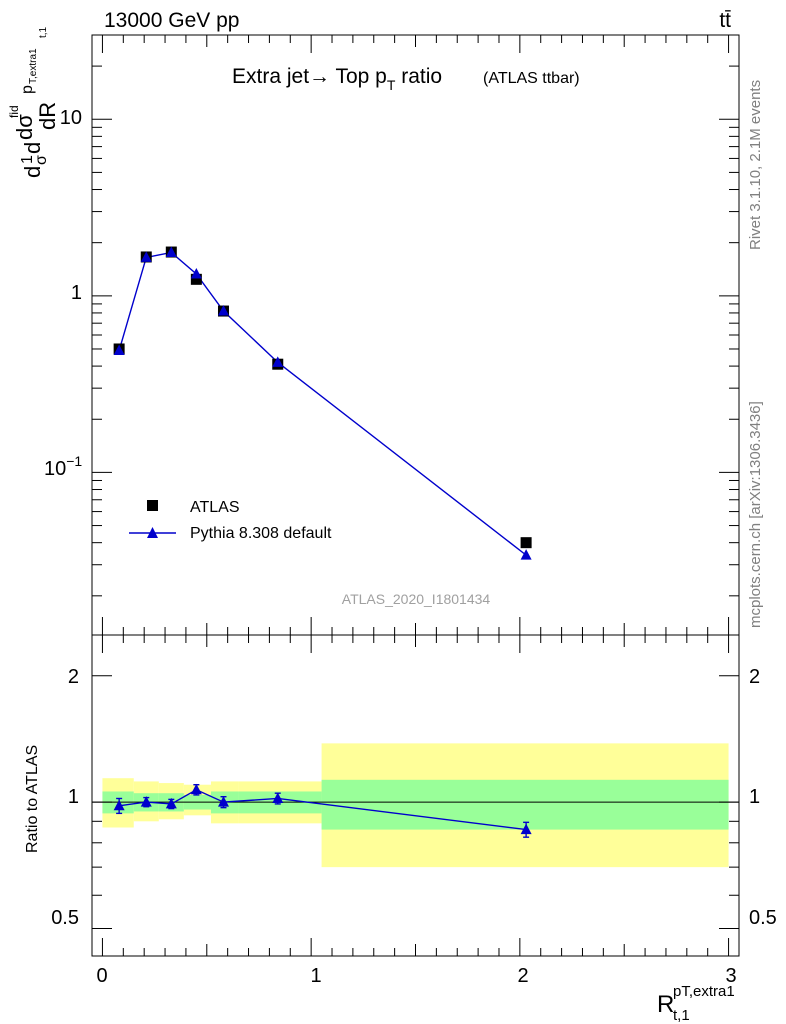 This screenshot has width=786, height=1024. I want to click on ylabel-dR: dR, so click(47, 116).